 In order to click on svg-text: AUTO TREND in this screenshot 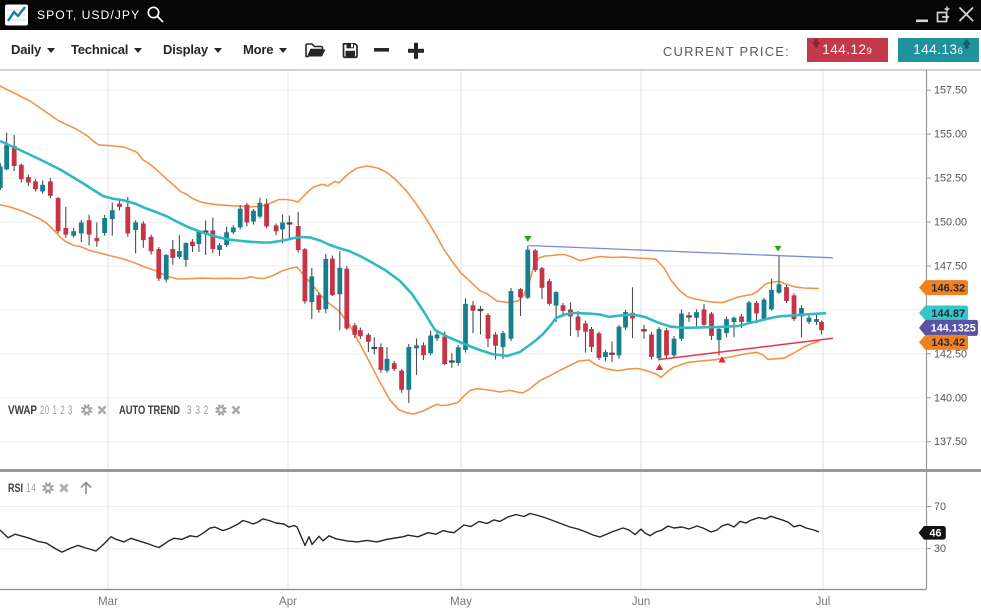, I will do `click(149, 411)`.